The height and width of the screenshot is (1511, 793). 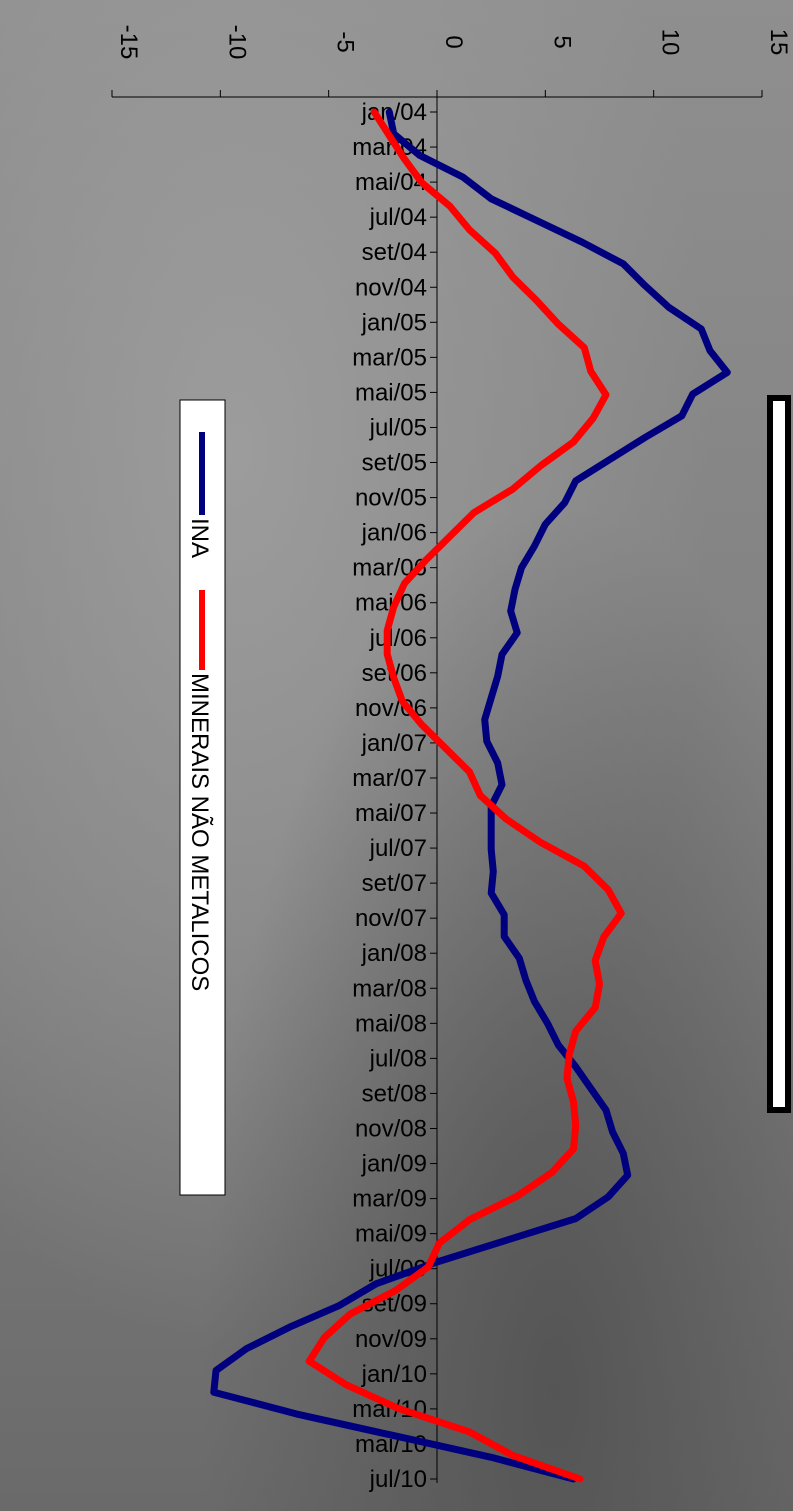 I want to click on decorative-frame, so click(x=779, y=754).